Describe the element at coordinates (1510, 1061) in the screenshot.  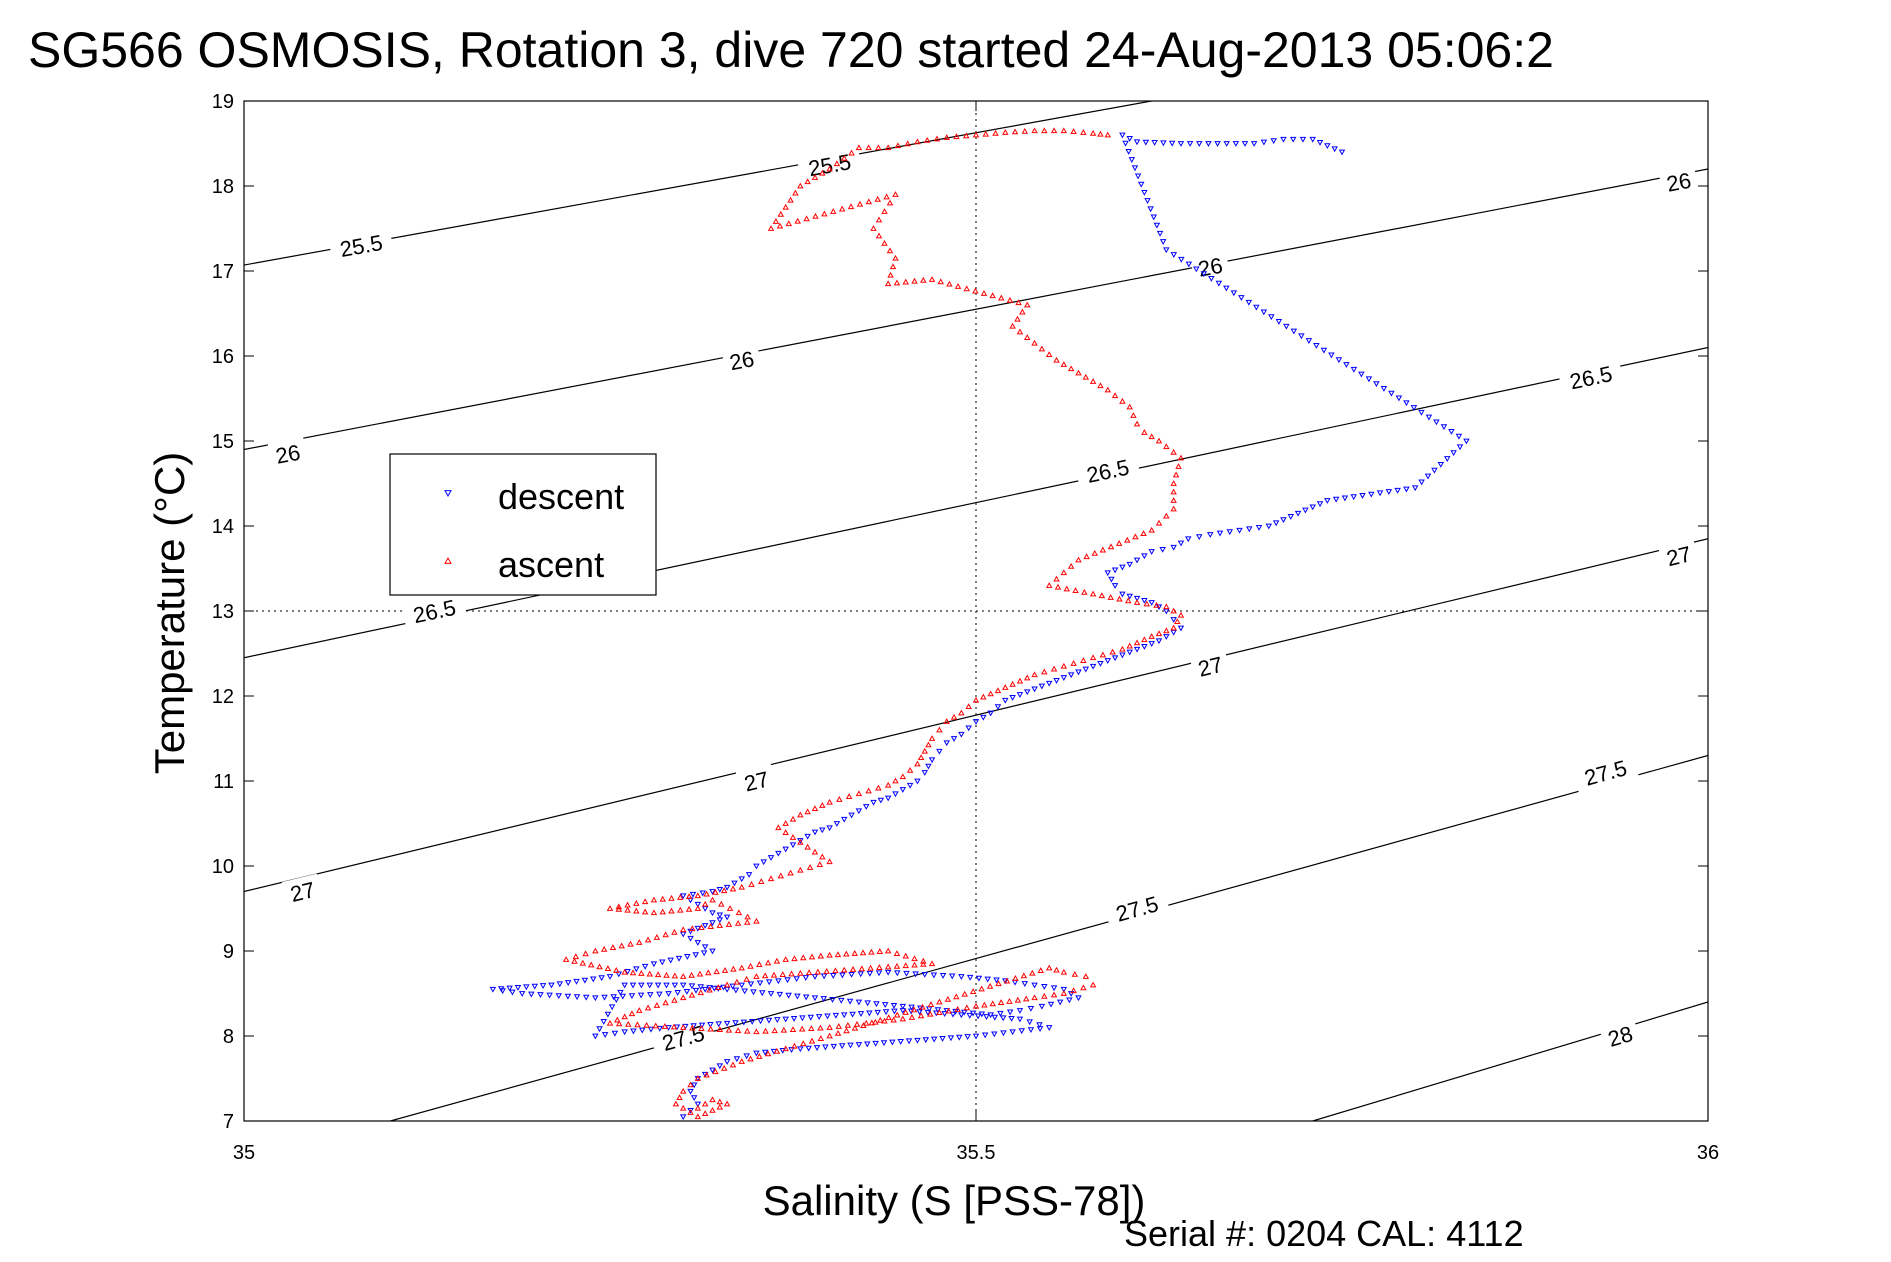
I see `density-contour-line` at that location.